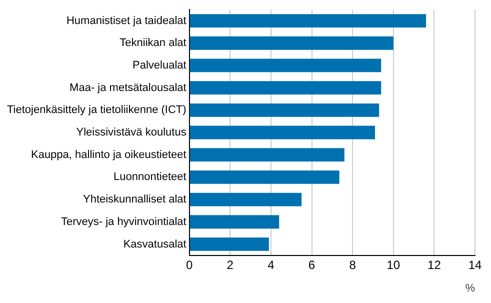  What do you see at coordinates (154, 244) in the screenshot?
I see `y-tick-label: Kasvatusalat` at bounding box center [154, 244].